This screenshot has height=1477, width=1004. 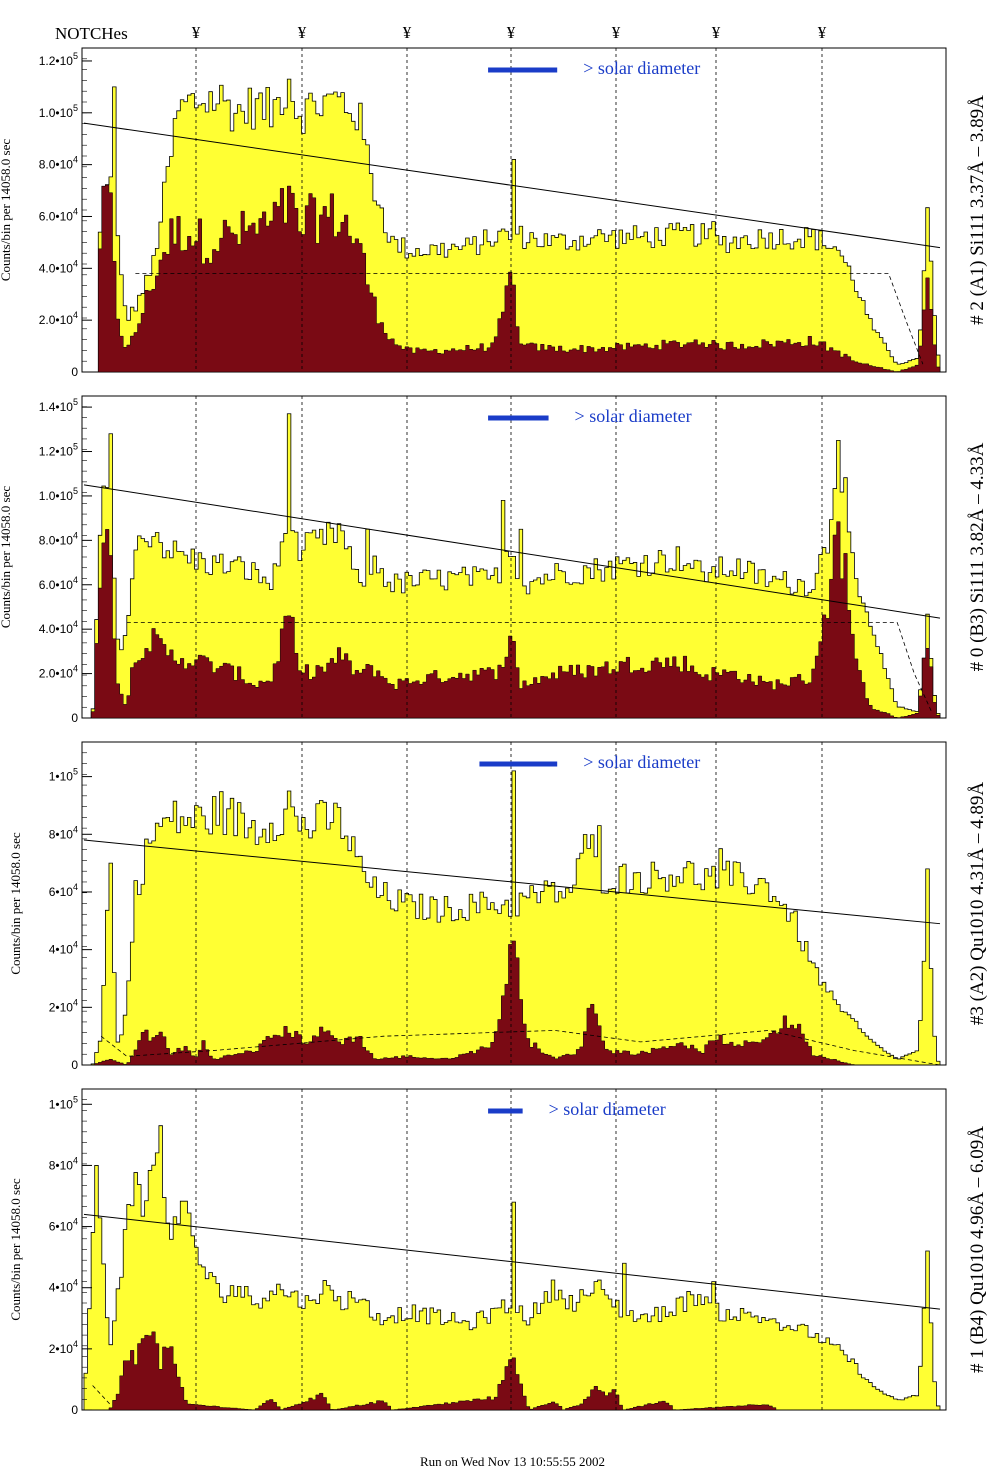 What do you see at coordinates (616, 32) in the screenshot?
I see `notch-symbol-5: ¥` at bounding box center [616, 32].